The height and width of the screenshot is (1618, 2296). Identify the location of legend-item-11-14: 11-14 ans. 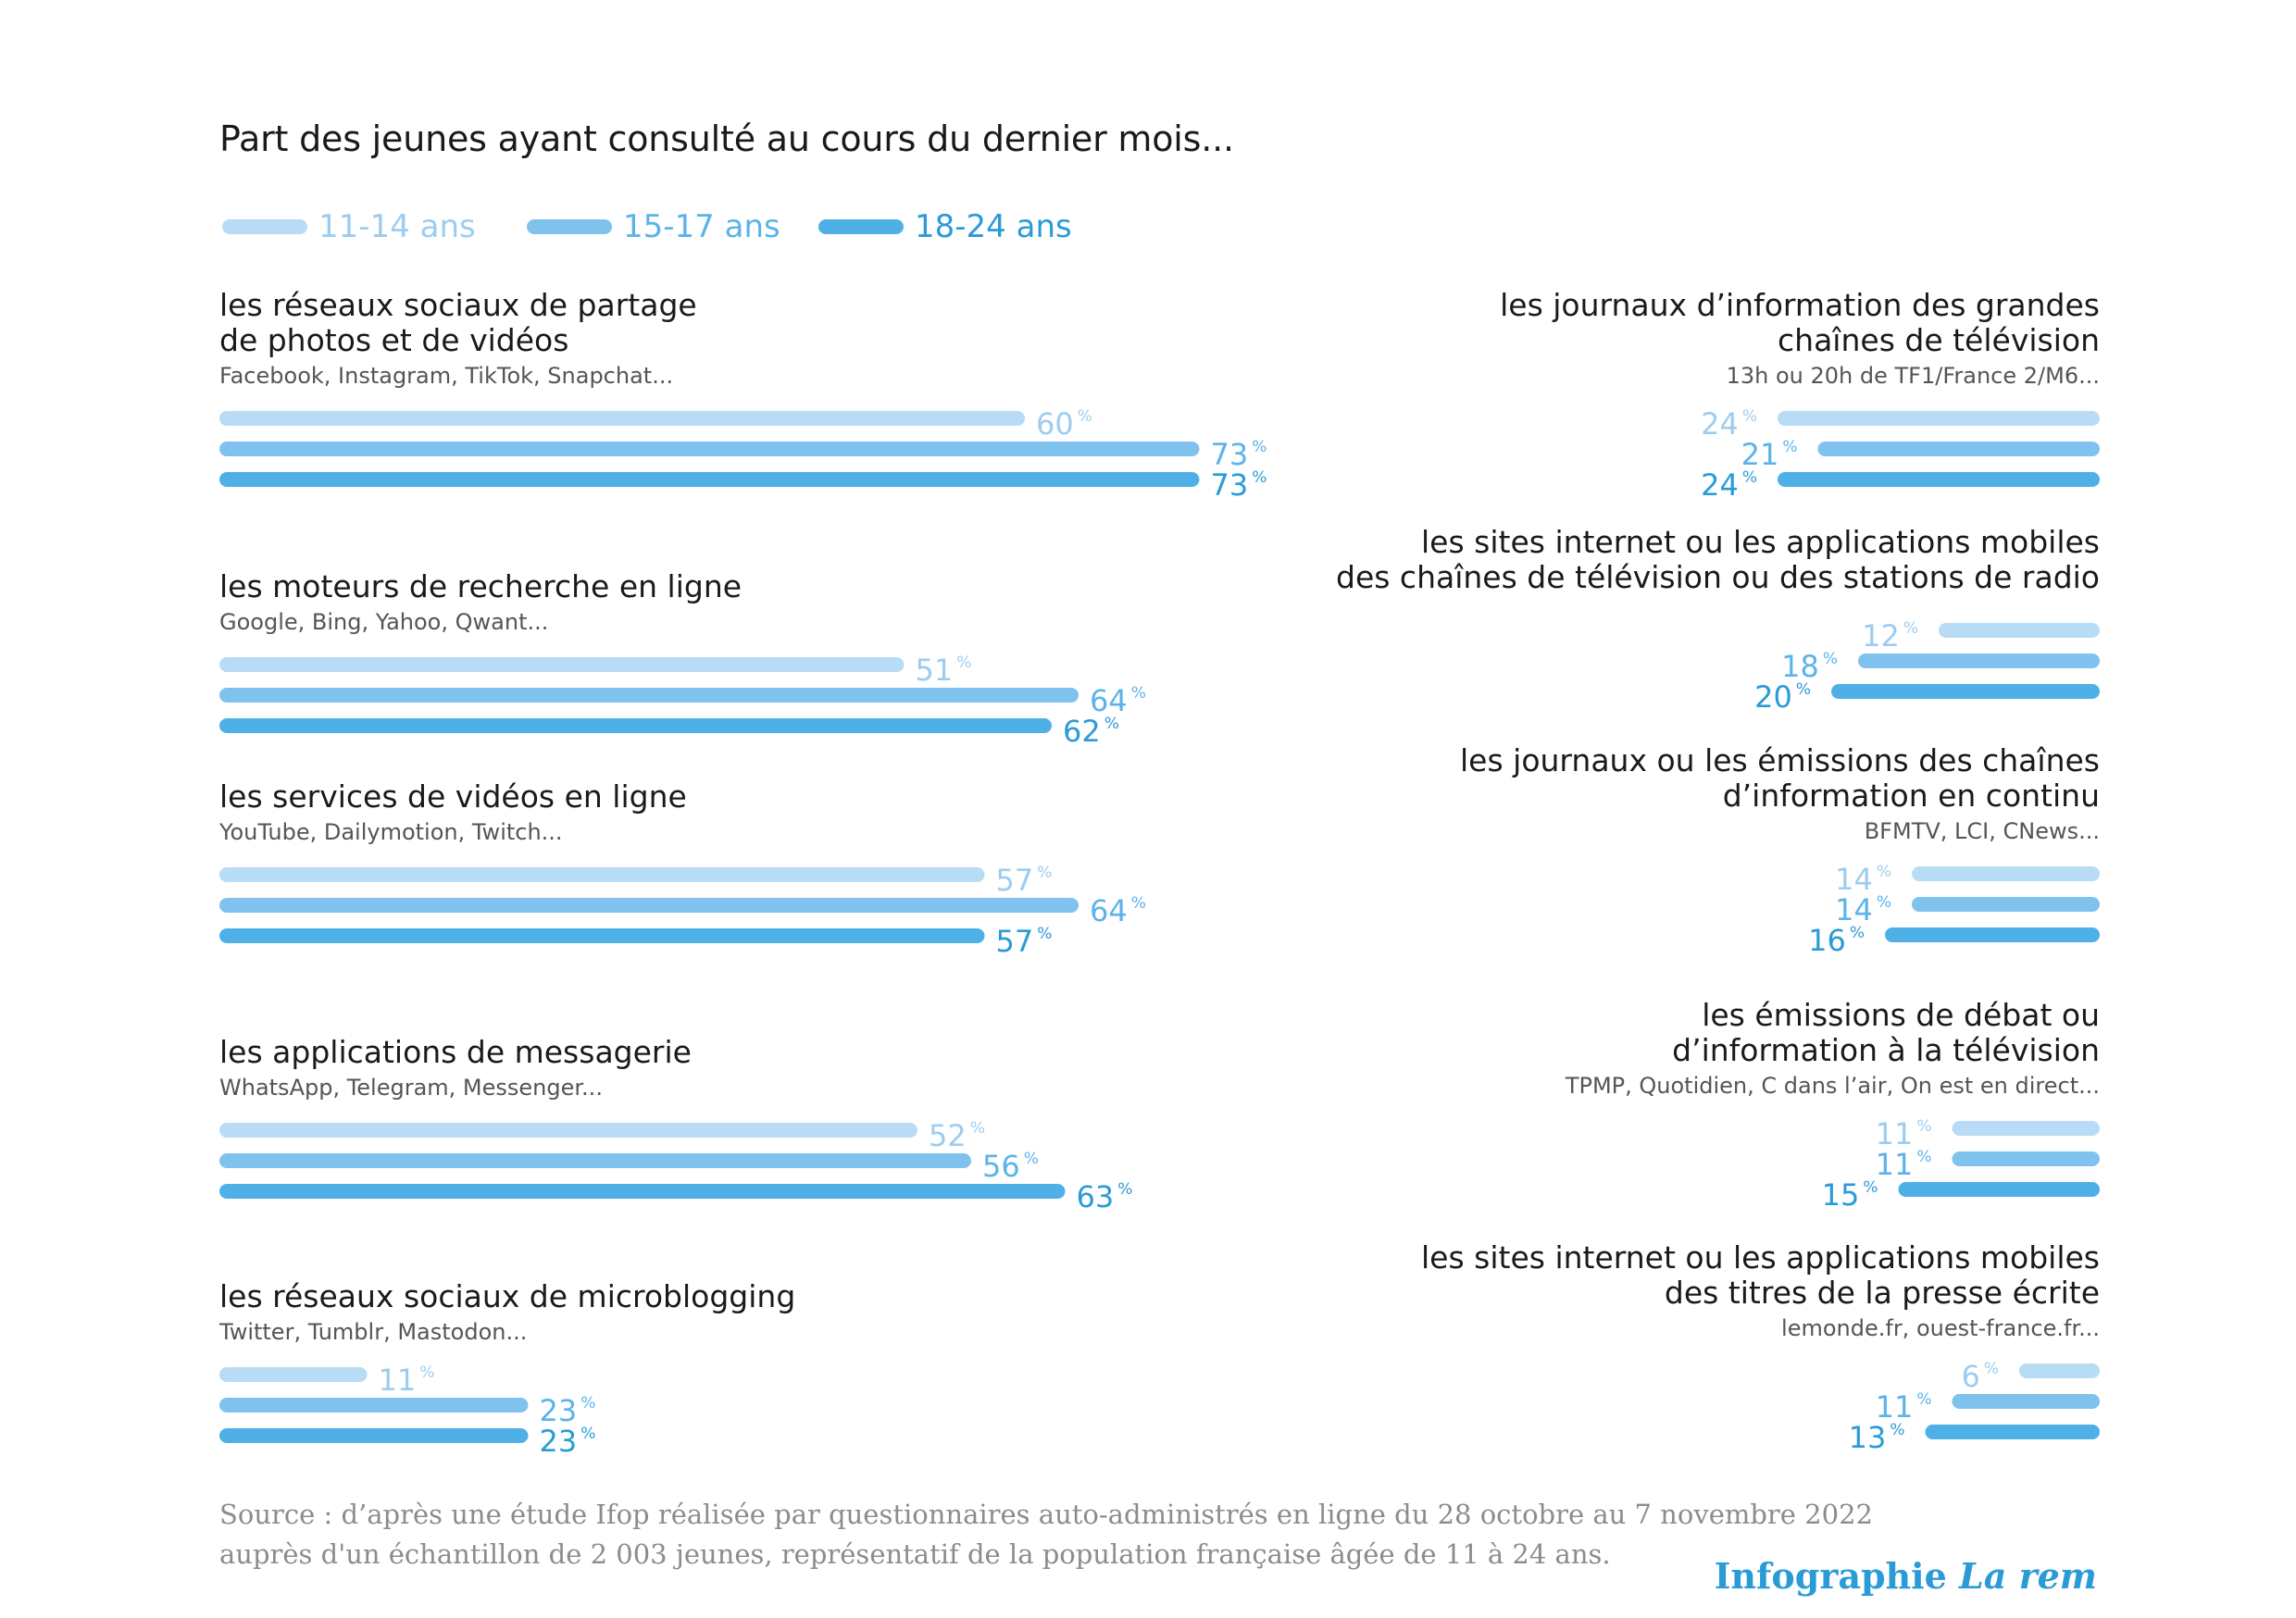
(349, 226).